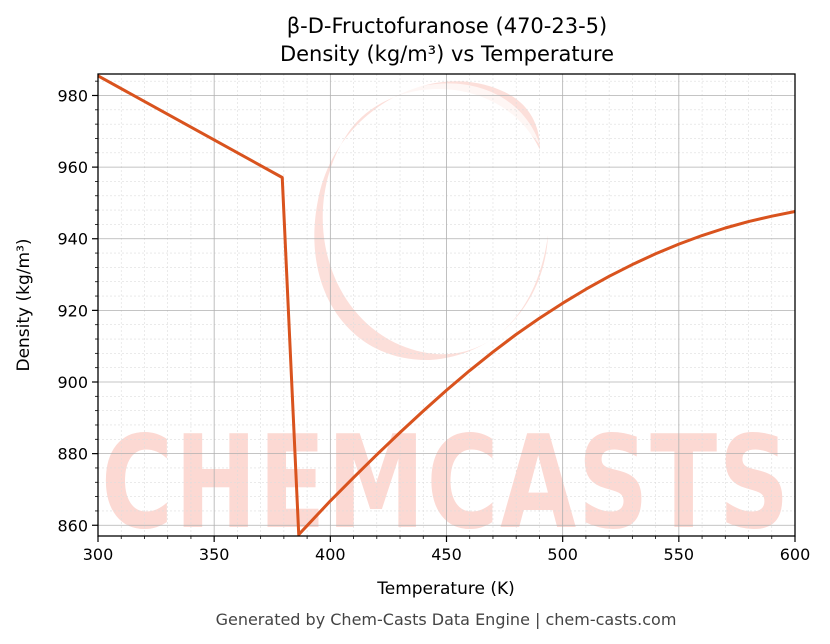 This screenshot has width=830, height=644. What do you see at coordinates (447, 26) in the screenshot?
I see `chart-title: β-D-Fructofuranose (470-23-5)` at bounding box center [447, 26].